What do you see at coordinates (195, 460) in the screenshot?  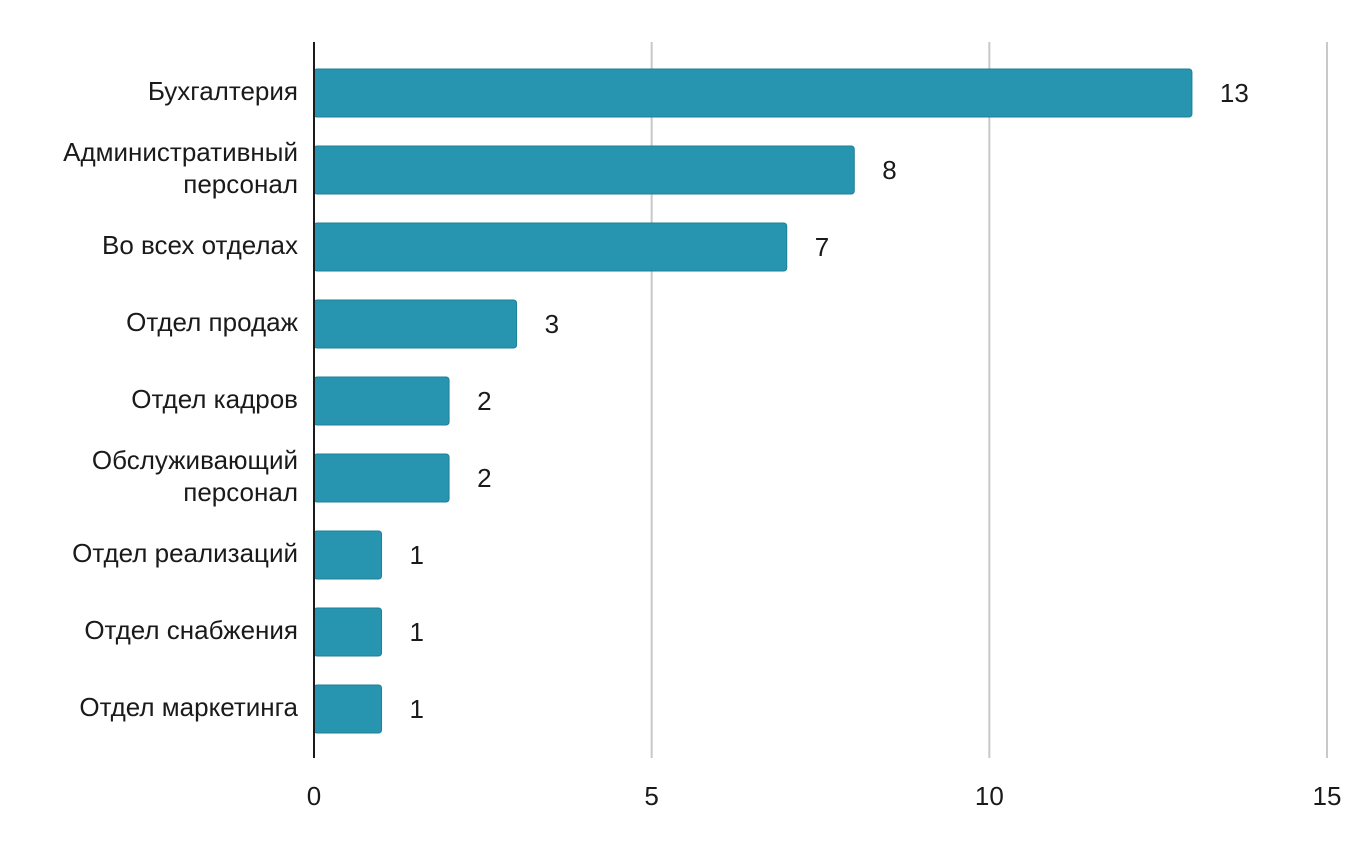 I see `category-label-line: Обслуживающий` at bounding box center [195, 460].